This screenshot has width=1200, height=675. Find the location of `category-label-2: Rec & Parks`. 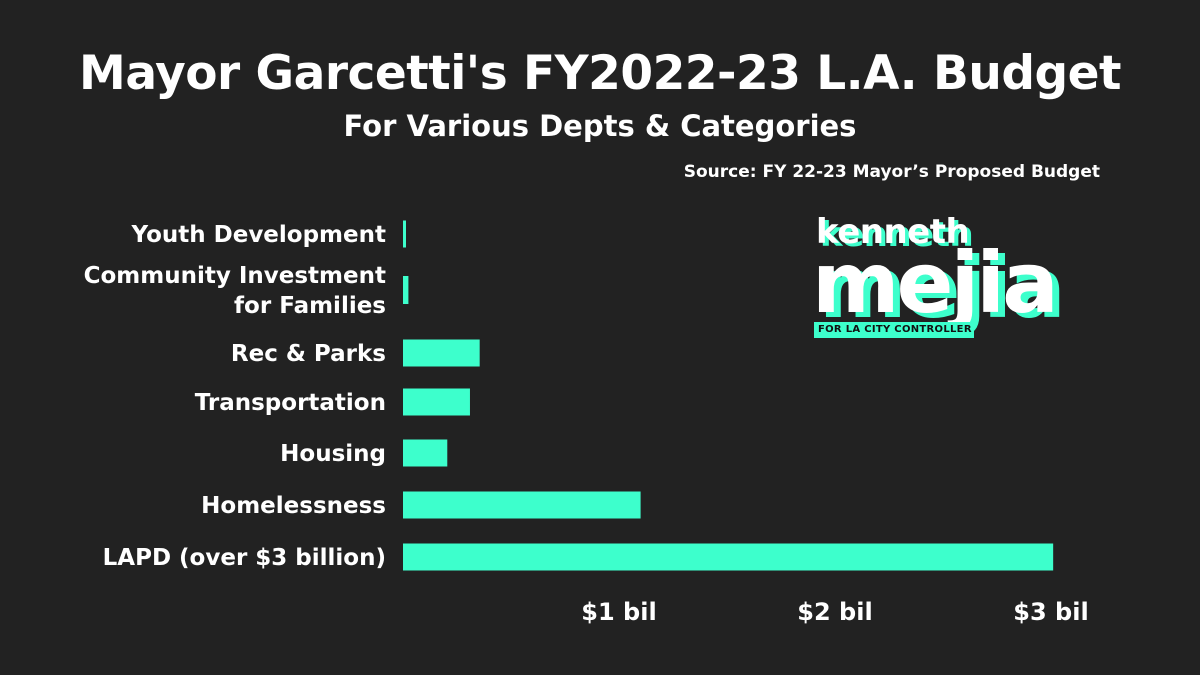

category-label-2: Rec & Parks is located at coordinates (308, 354).